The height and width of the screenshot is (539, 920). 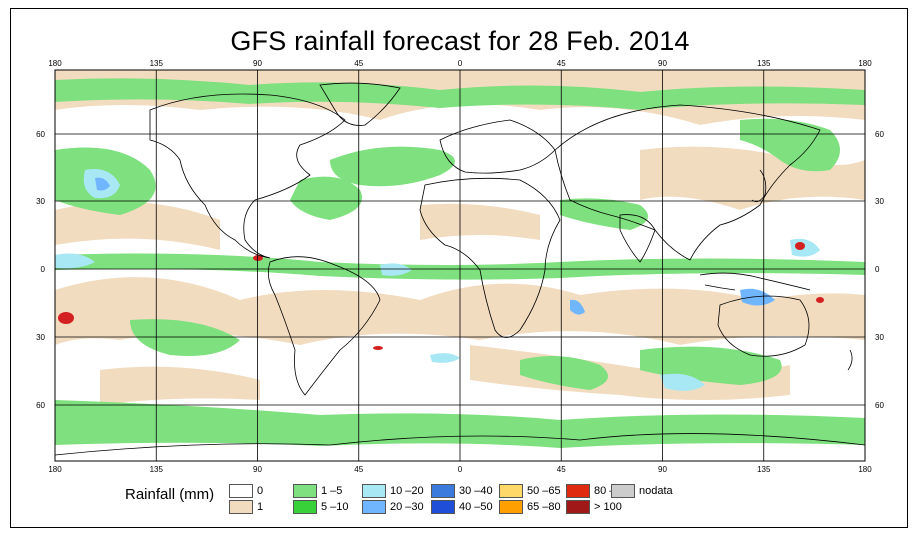 I want to click on map-title: GFS rainfall forecast for 28 Feb. 2014, so click(x=460, y=41).